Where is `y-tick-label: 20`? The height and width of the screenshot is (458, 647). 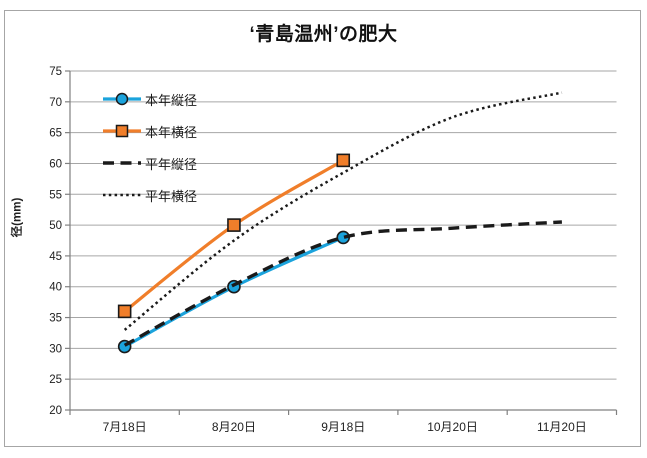
y-tick-label: 20 is located at coordinates (55, 411).